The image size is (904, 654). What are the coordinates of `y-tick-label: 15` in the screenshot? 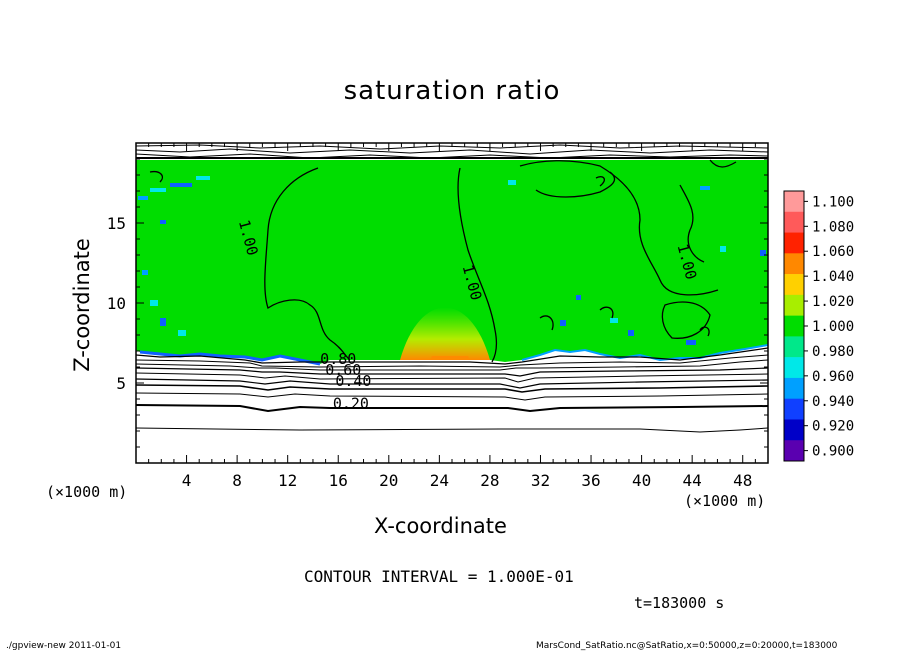 It's located at (116, 223).